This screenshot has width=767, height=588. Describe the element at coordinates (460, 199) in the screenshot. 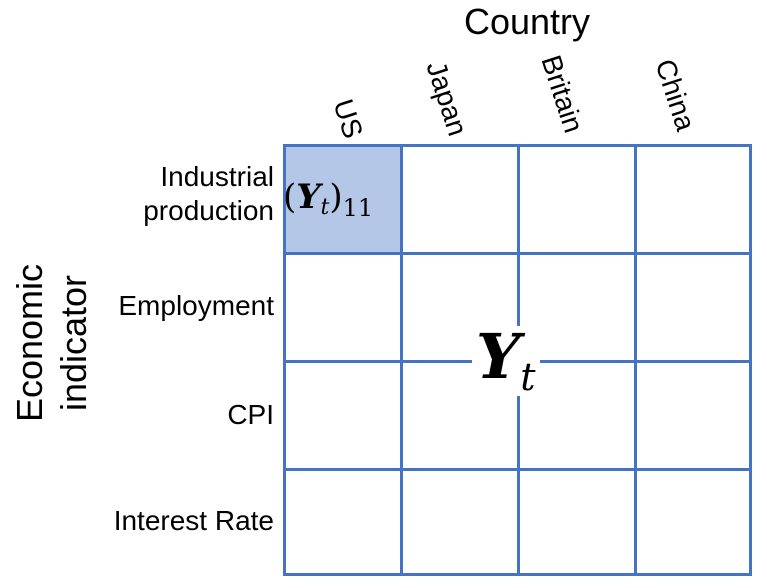

I see `matrix-cell-r1-c2` at that location.